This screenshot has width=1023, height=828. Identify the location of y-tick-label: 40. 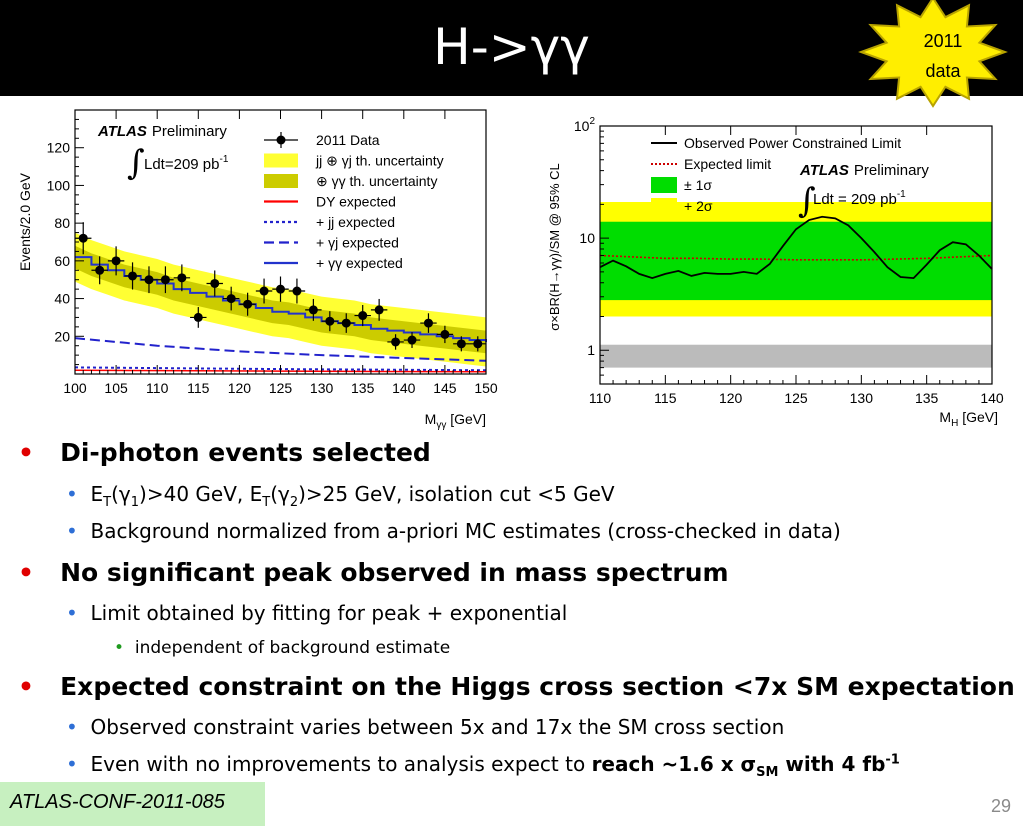
(62, 299).